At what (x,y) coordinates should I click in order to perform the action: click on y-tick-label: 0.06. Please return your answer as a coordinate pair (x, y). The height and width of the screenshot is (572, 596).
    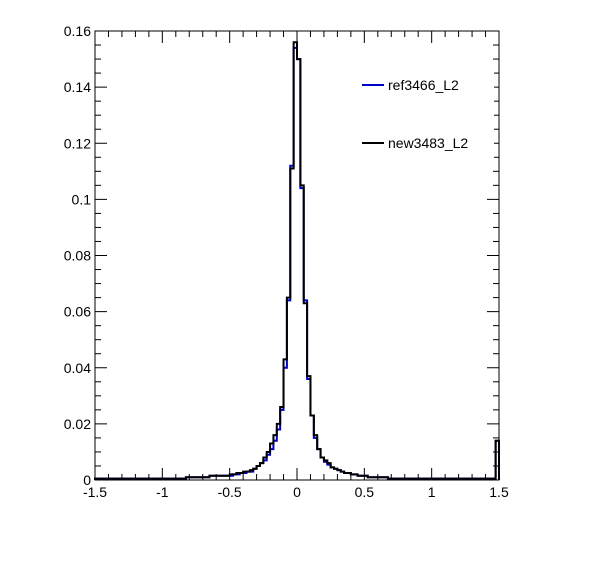
    Looking at the image, I should click on (77, 312).